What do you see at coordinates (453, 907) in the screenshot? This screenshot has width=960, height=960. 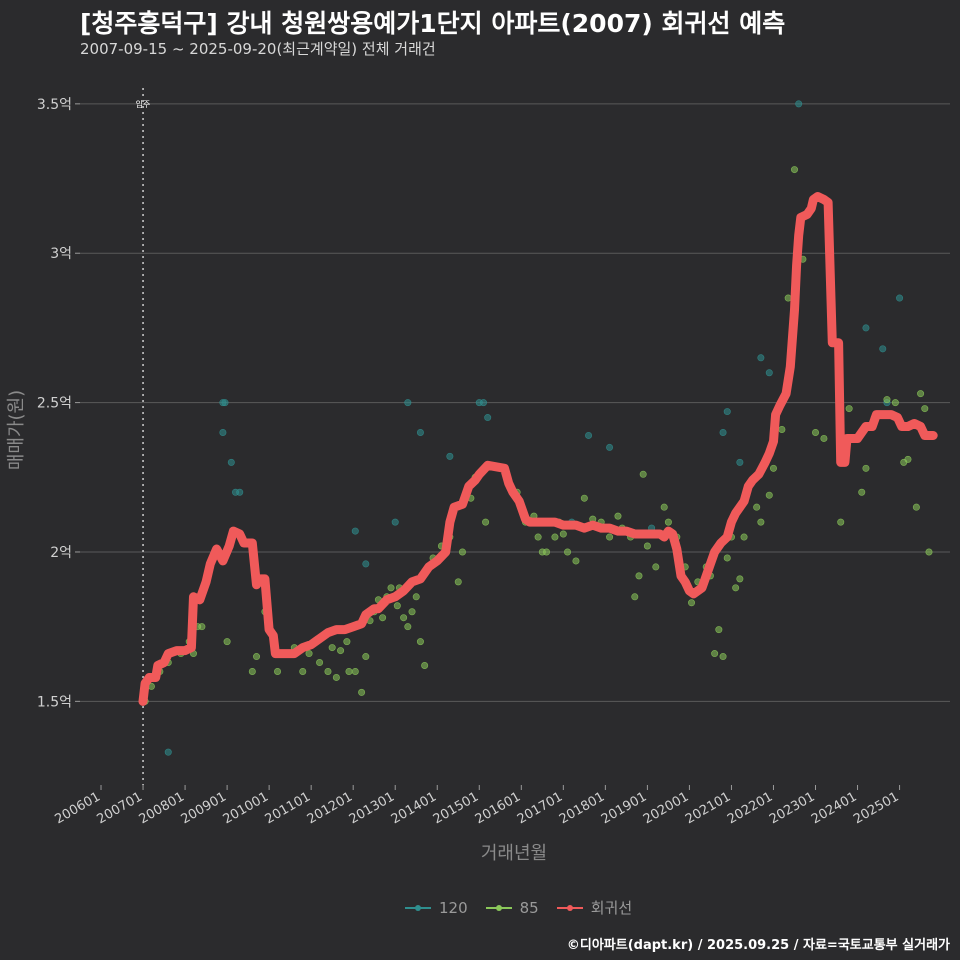 I see `legend-label-120: 120` at bounding box center [453, 907].